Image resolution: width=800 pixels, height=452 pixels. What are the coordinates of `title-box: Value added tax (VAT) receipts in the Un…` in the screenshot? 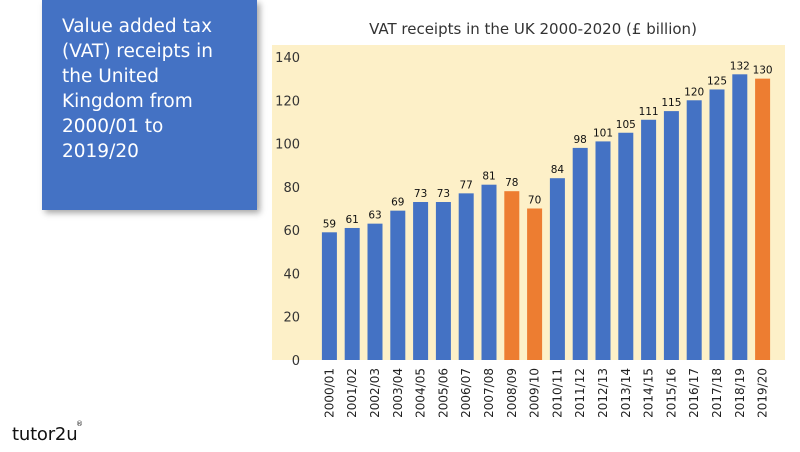 It's located at (149, 105).